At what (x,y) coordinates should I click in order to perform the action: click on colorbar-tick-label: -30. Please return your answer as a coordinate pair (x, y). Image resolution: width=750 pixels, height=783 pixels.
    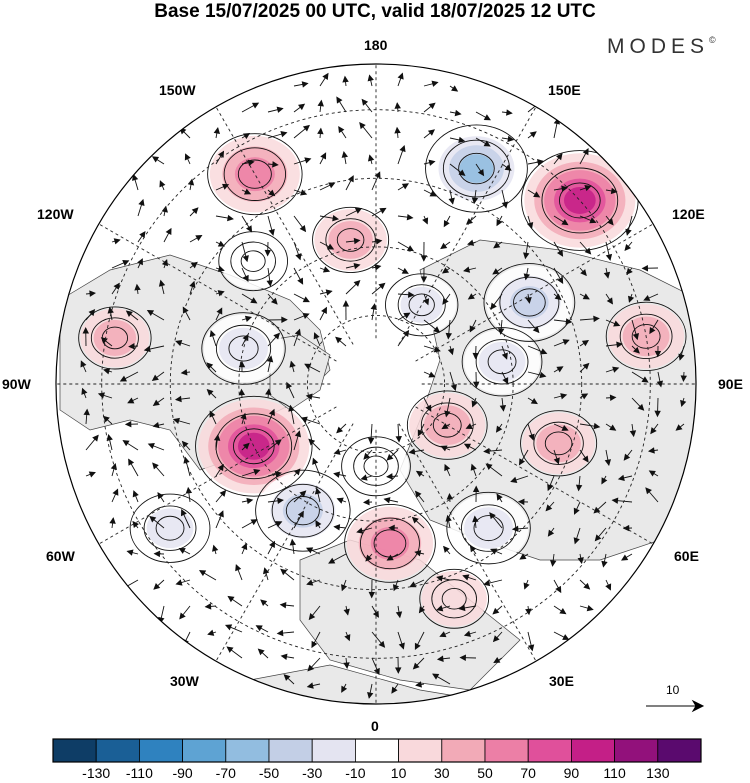
    Looking at the image, I should click on (312, 773).